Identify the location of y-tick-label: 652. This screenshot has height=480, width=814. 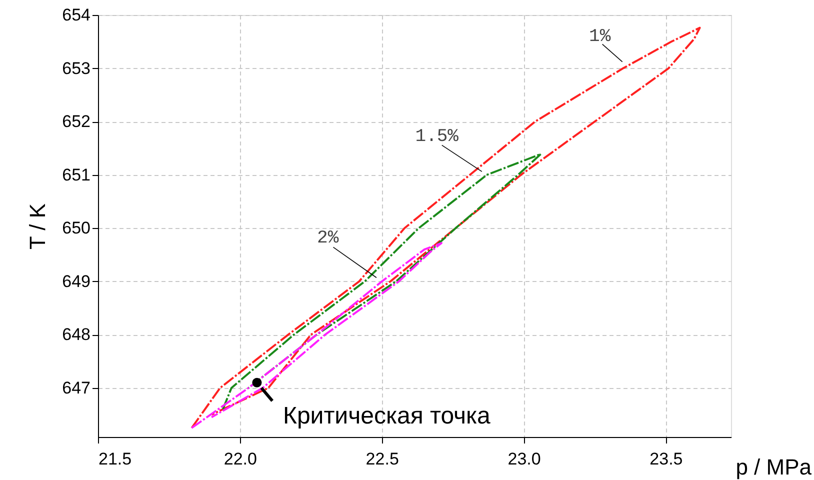
(76, 122).